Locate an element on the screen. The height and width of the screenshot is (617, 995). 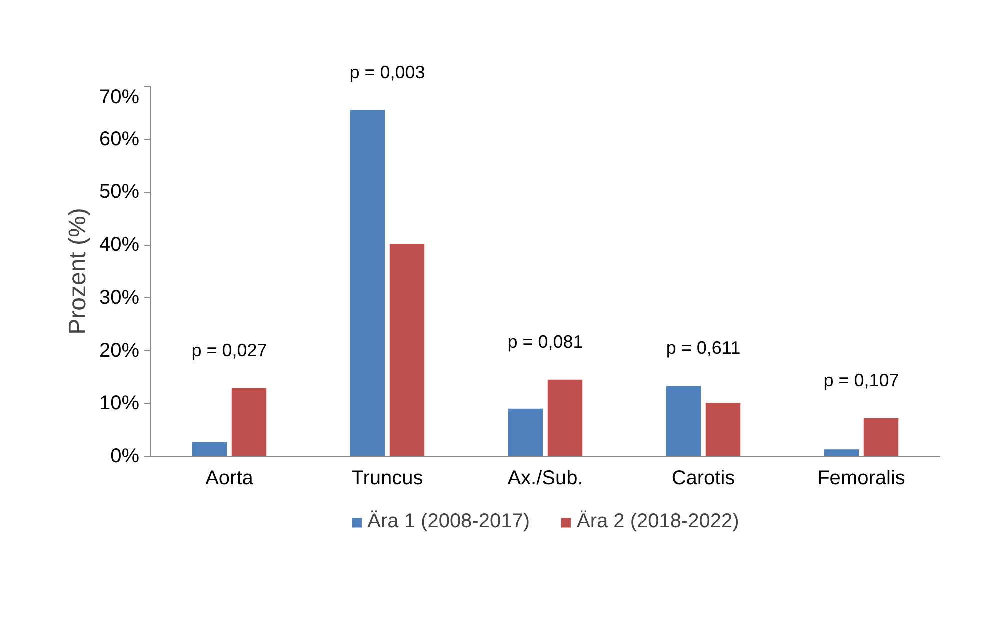
x-tick-label: Femoralis is located at coordinates (862, 479).